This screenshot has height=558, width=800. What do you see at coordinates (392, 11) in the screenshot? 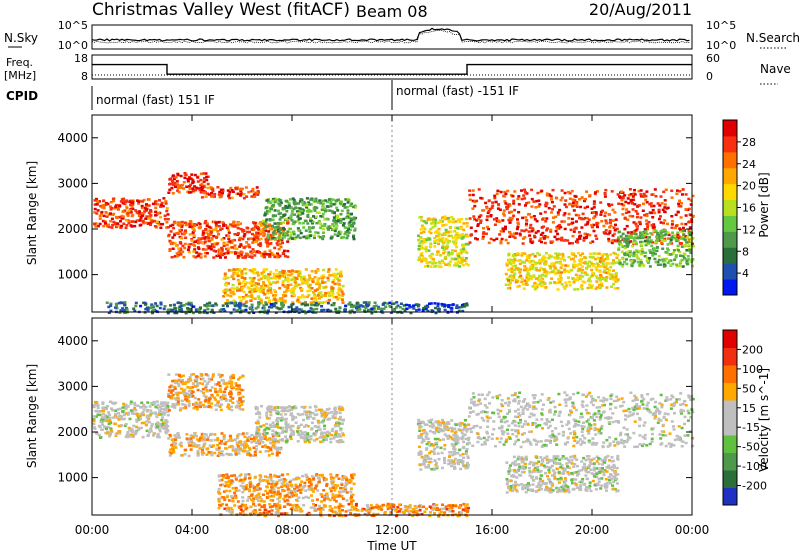
I see `beam-label: Beam 08` at bounding box center [392, 11].